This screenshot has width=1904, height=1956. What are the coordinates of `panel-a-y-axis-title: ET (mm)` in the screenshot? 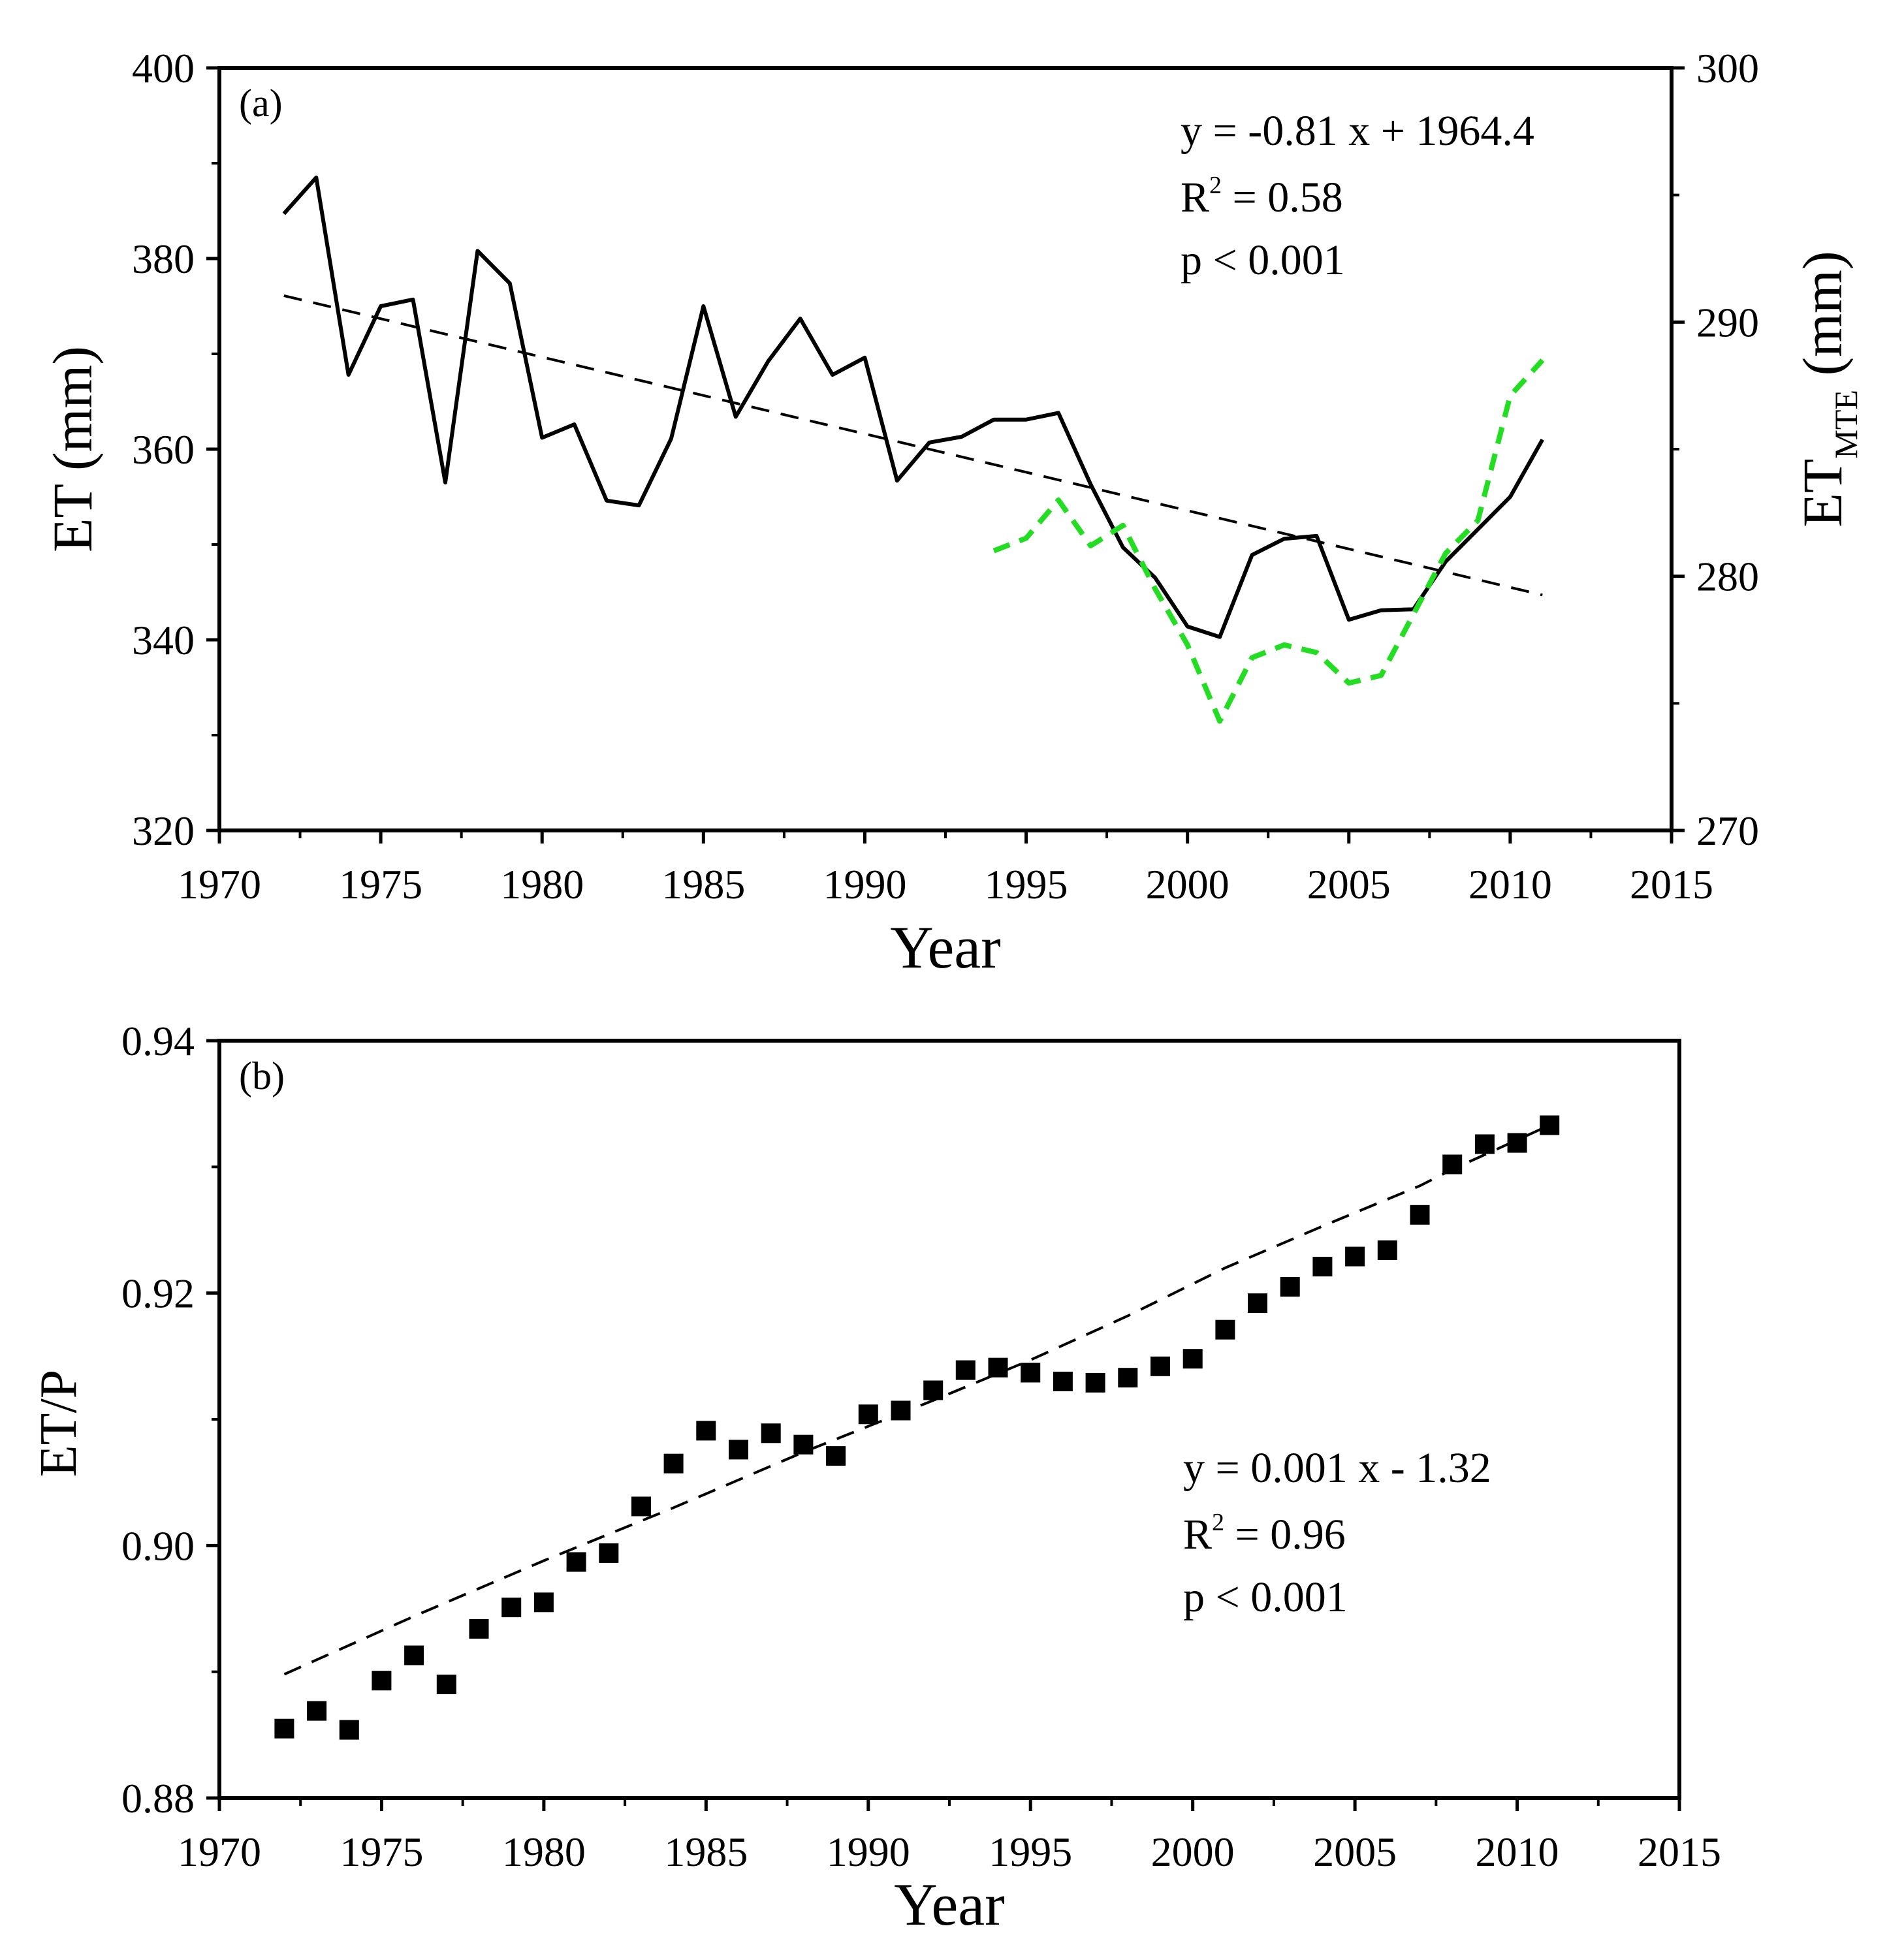 It's located at (72, 449).